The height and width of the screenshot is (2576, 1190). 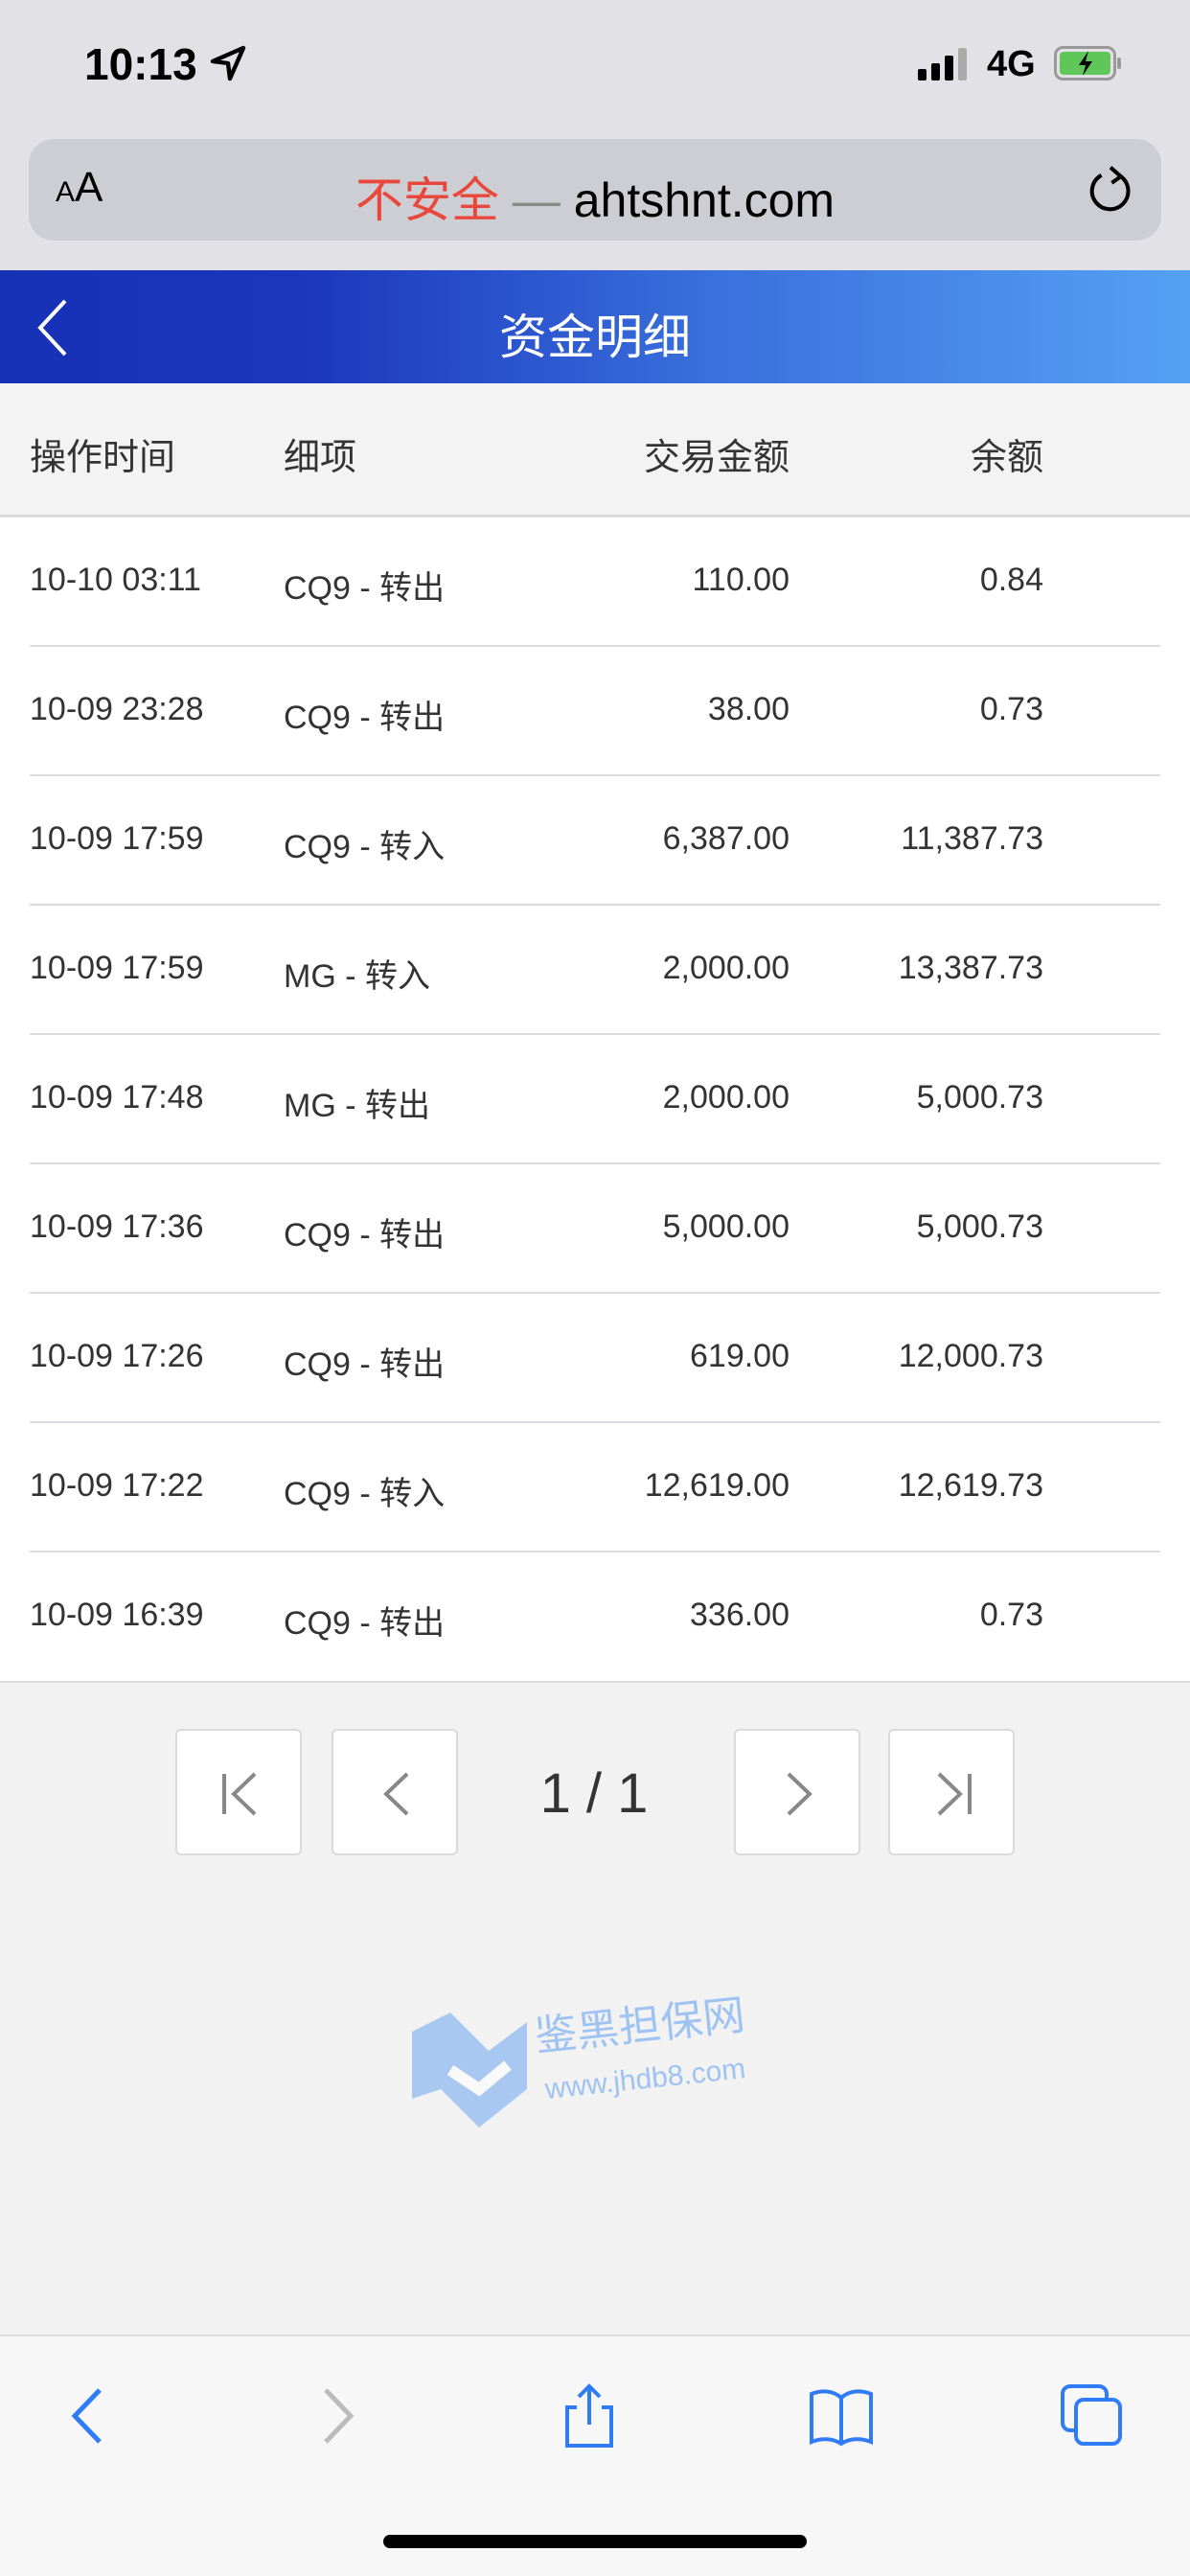 What do you see at coordinates (117, 1356) in the screenshot?
I see `cell-time: 10-09 17:26` at bounding box center [117, 1356].